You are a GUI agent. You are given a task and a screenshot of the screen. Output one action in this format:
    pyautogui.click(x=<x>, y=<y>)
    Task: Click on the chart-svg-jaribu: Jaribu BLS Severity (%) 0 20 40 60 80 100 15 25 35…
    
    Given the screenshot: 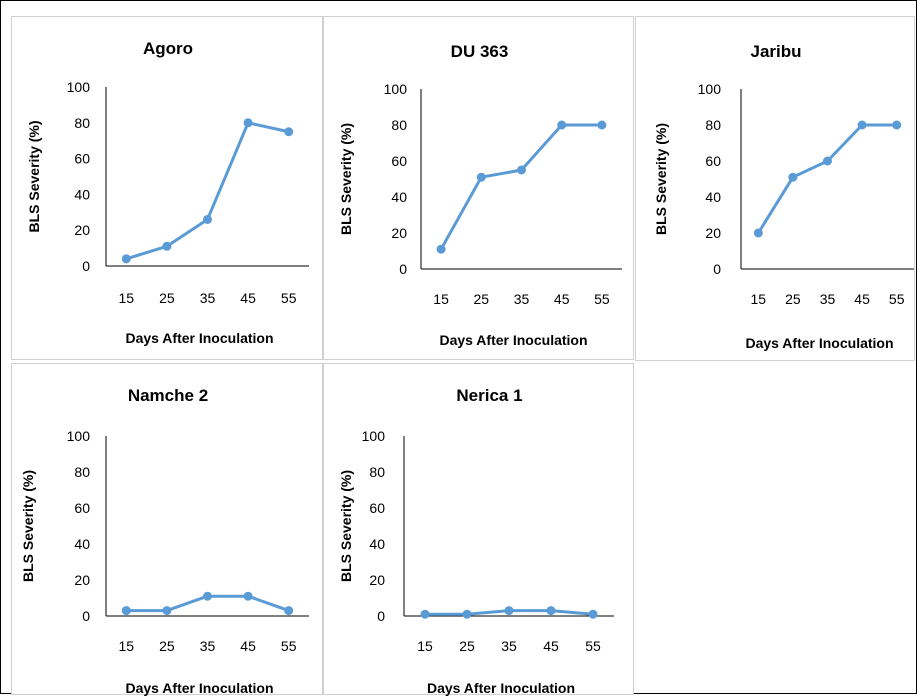 What is the action you would take?
    pyautogui.click(x=783, y=196)
    